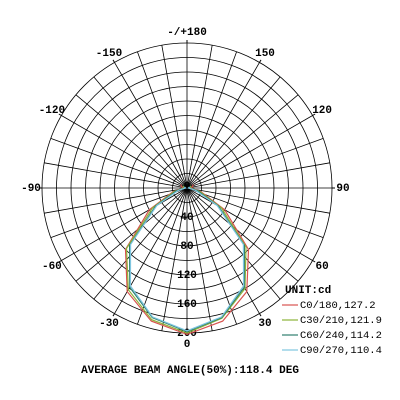 This screenshot has height=400, width=400. Describe the element at coordinates (341, 321) in the screenshot. I see `legend-label: C30/210,121.9` at that location.